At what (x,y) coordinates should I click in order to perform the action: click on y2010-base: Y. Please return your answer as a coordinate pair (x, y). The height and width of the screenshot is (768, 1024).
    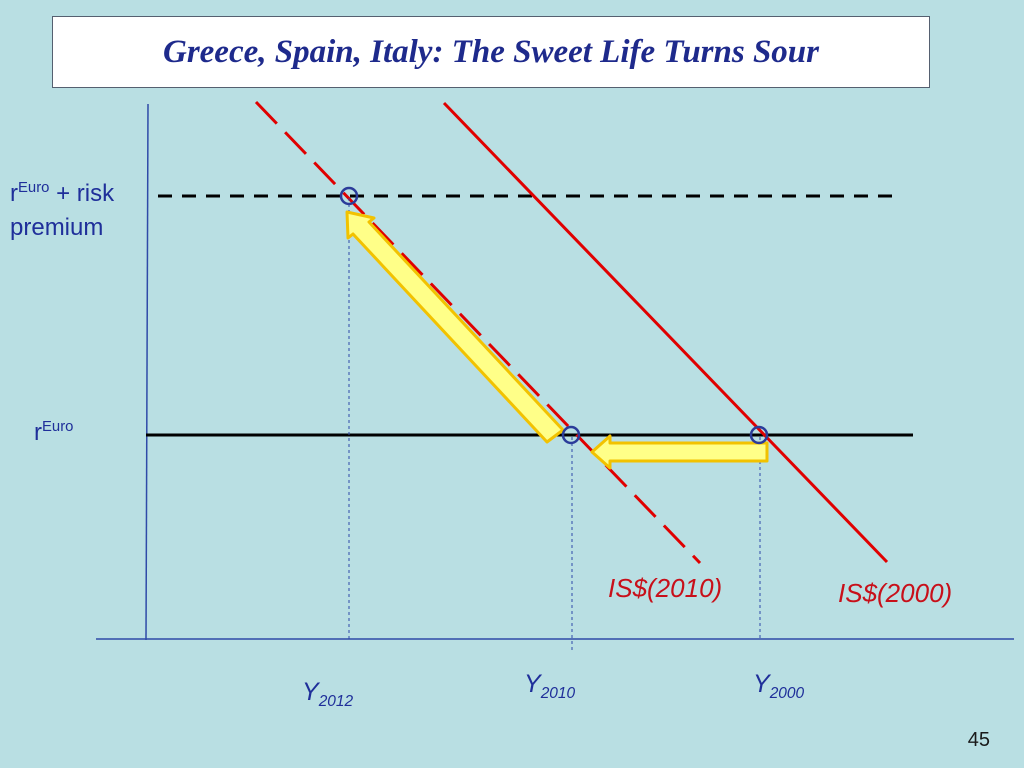
    Looking at the image, I should click on (532, 684).